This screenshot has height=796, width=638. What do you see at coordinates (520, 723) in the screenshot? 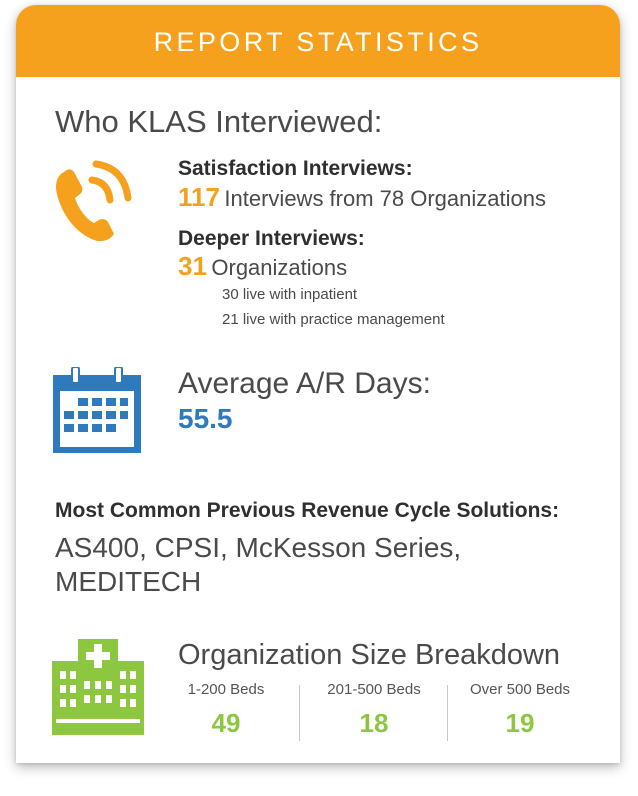
I see `org-size-value: 19` at bounding box center [520, 723].